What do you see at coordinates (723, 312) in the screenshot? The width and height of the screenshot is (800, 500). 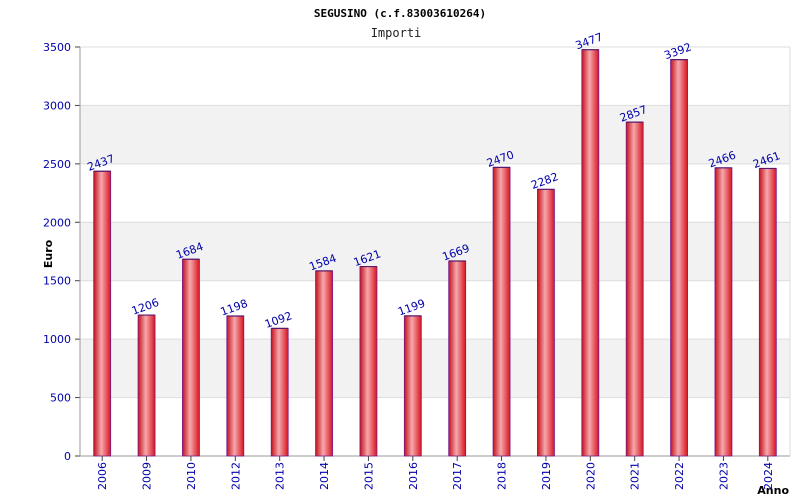 I see `bar-2023` at bounding box center [723, 312].